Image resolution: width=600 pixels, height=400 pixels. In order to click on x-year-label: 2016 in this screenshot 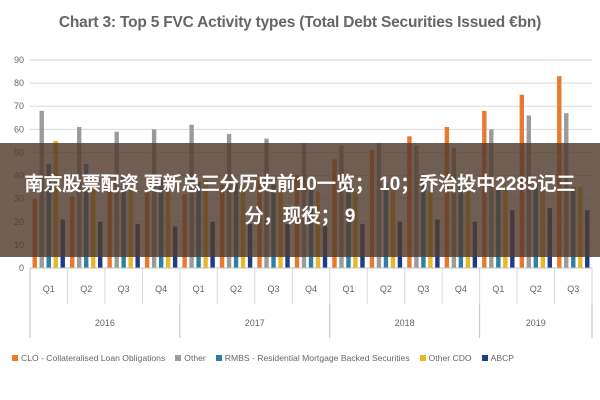, I will do `click(105, 323)`.